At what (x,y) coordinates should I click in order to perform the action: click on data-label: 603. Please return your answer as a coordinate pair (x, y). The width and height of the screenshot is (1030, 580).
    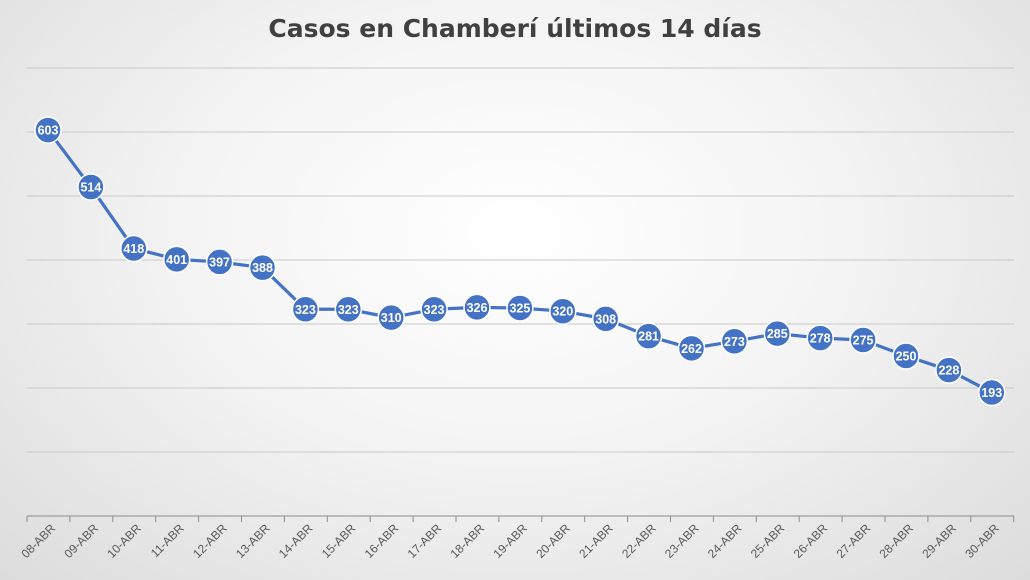
    Looking at the image, I should click on (48, 131).